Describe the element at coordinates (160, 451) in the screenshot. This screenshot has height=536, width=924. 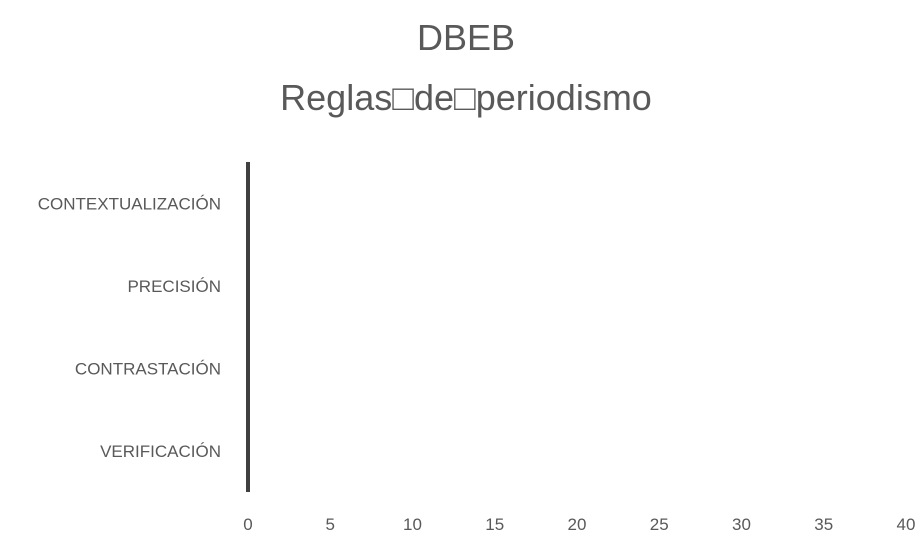
I see `category-label: VERIFICACIÓN` at that location.